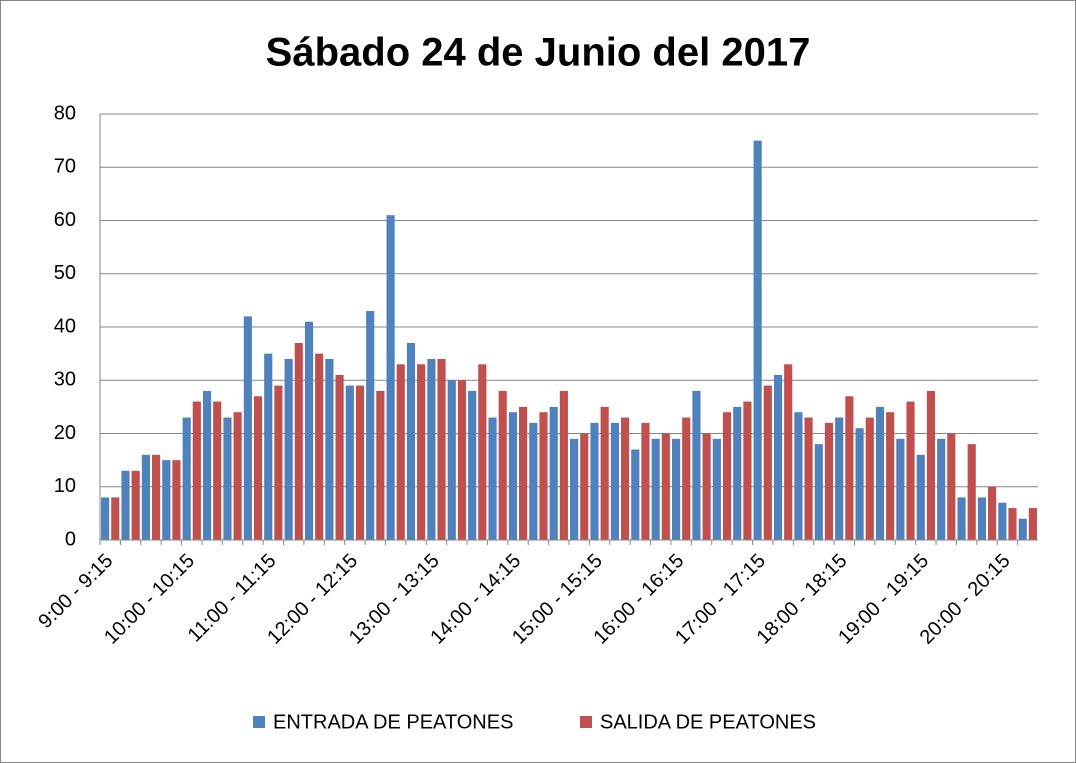  What do you see at coordinates (65, 486) in the screenshot?
I see `y-tick-label: 10` at bounding box center [65, 486].